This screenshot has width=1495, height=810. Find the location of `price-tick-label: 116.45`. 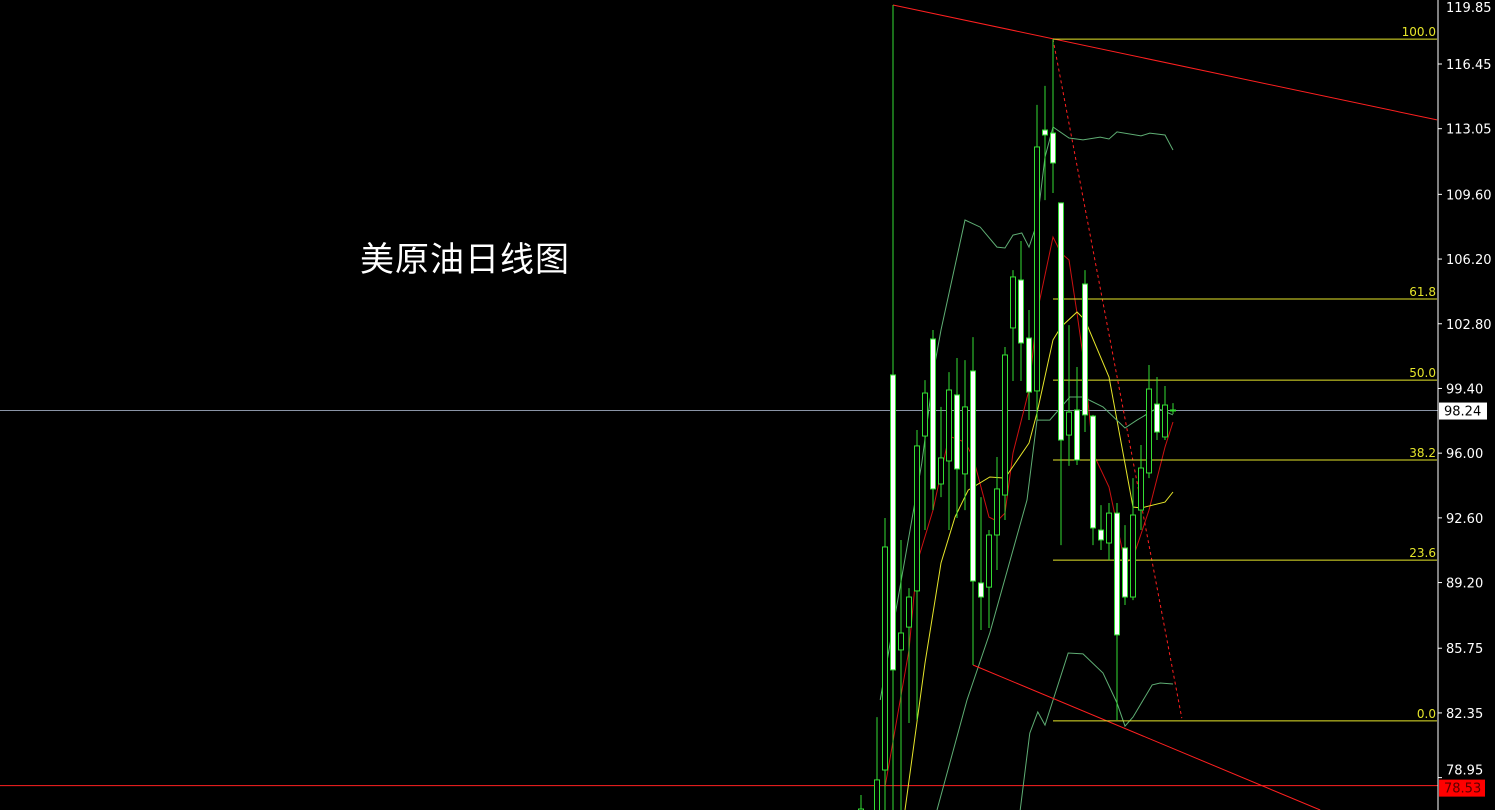

price-tick-label: 116.45 is located at coordinates (1469, 65).